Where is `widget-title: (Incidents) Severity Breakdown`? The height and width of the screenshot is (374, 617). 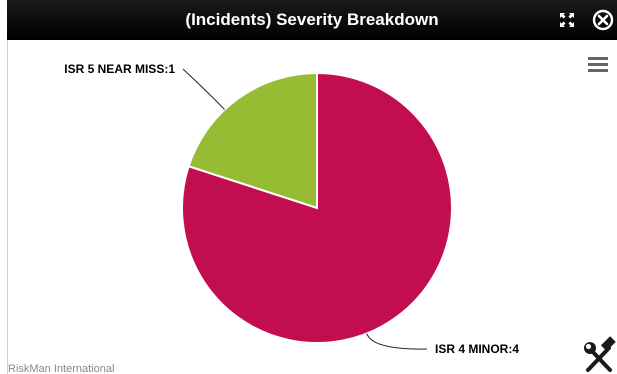 widget-title: (Incidents) Severity Breakdown is located at coordinates (312, 19).